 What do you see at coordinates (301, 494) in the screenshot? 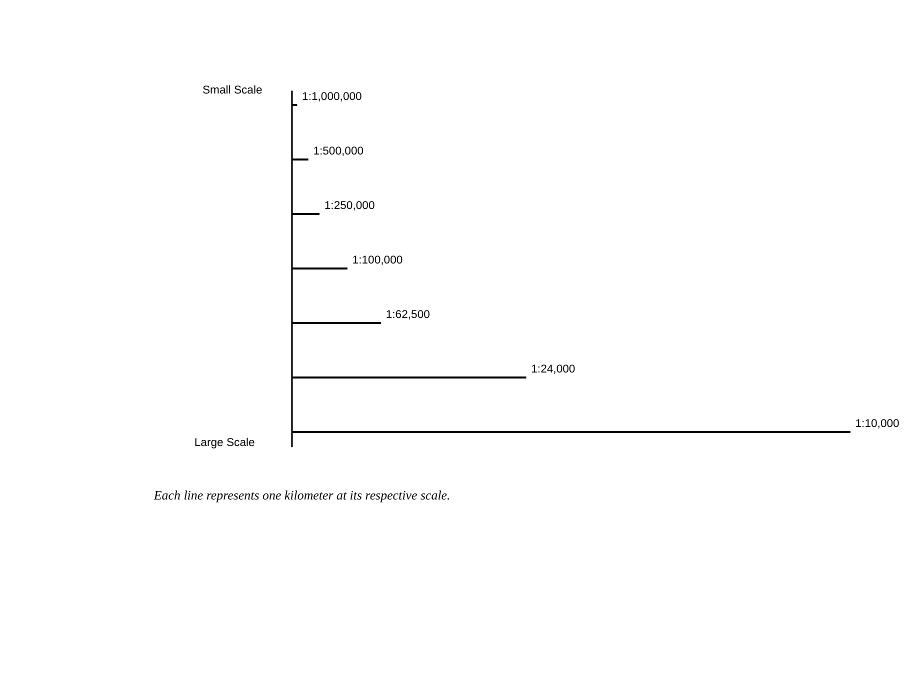
I see `text: Each line represents one kilometer at its respective scale.` at bounding box center [301, 494].